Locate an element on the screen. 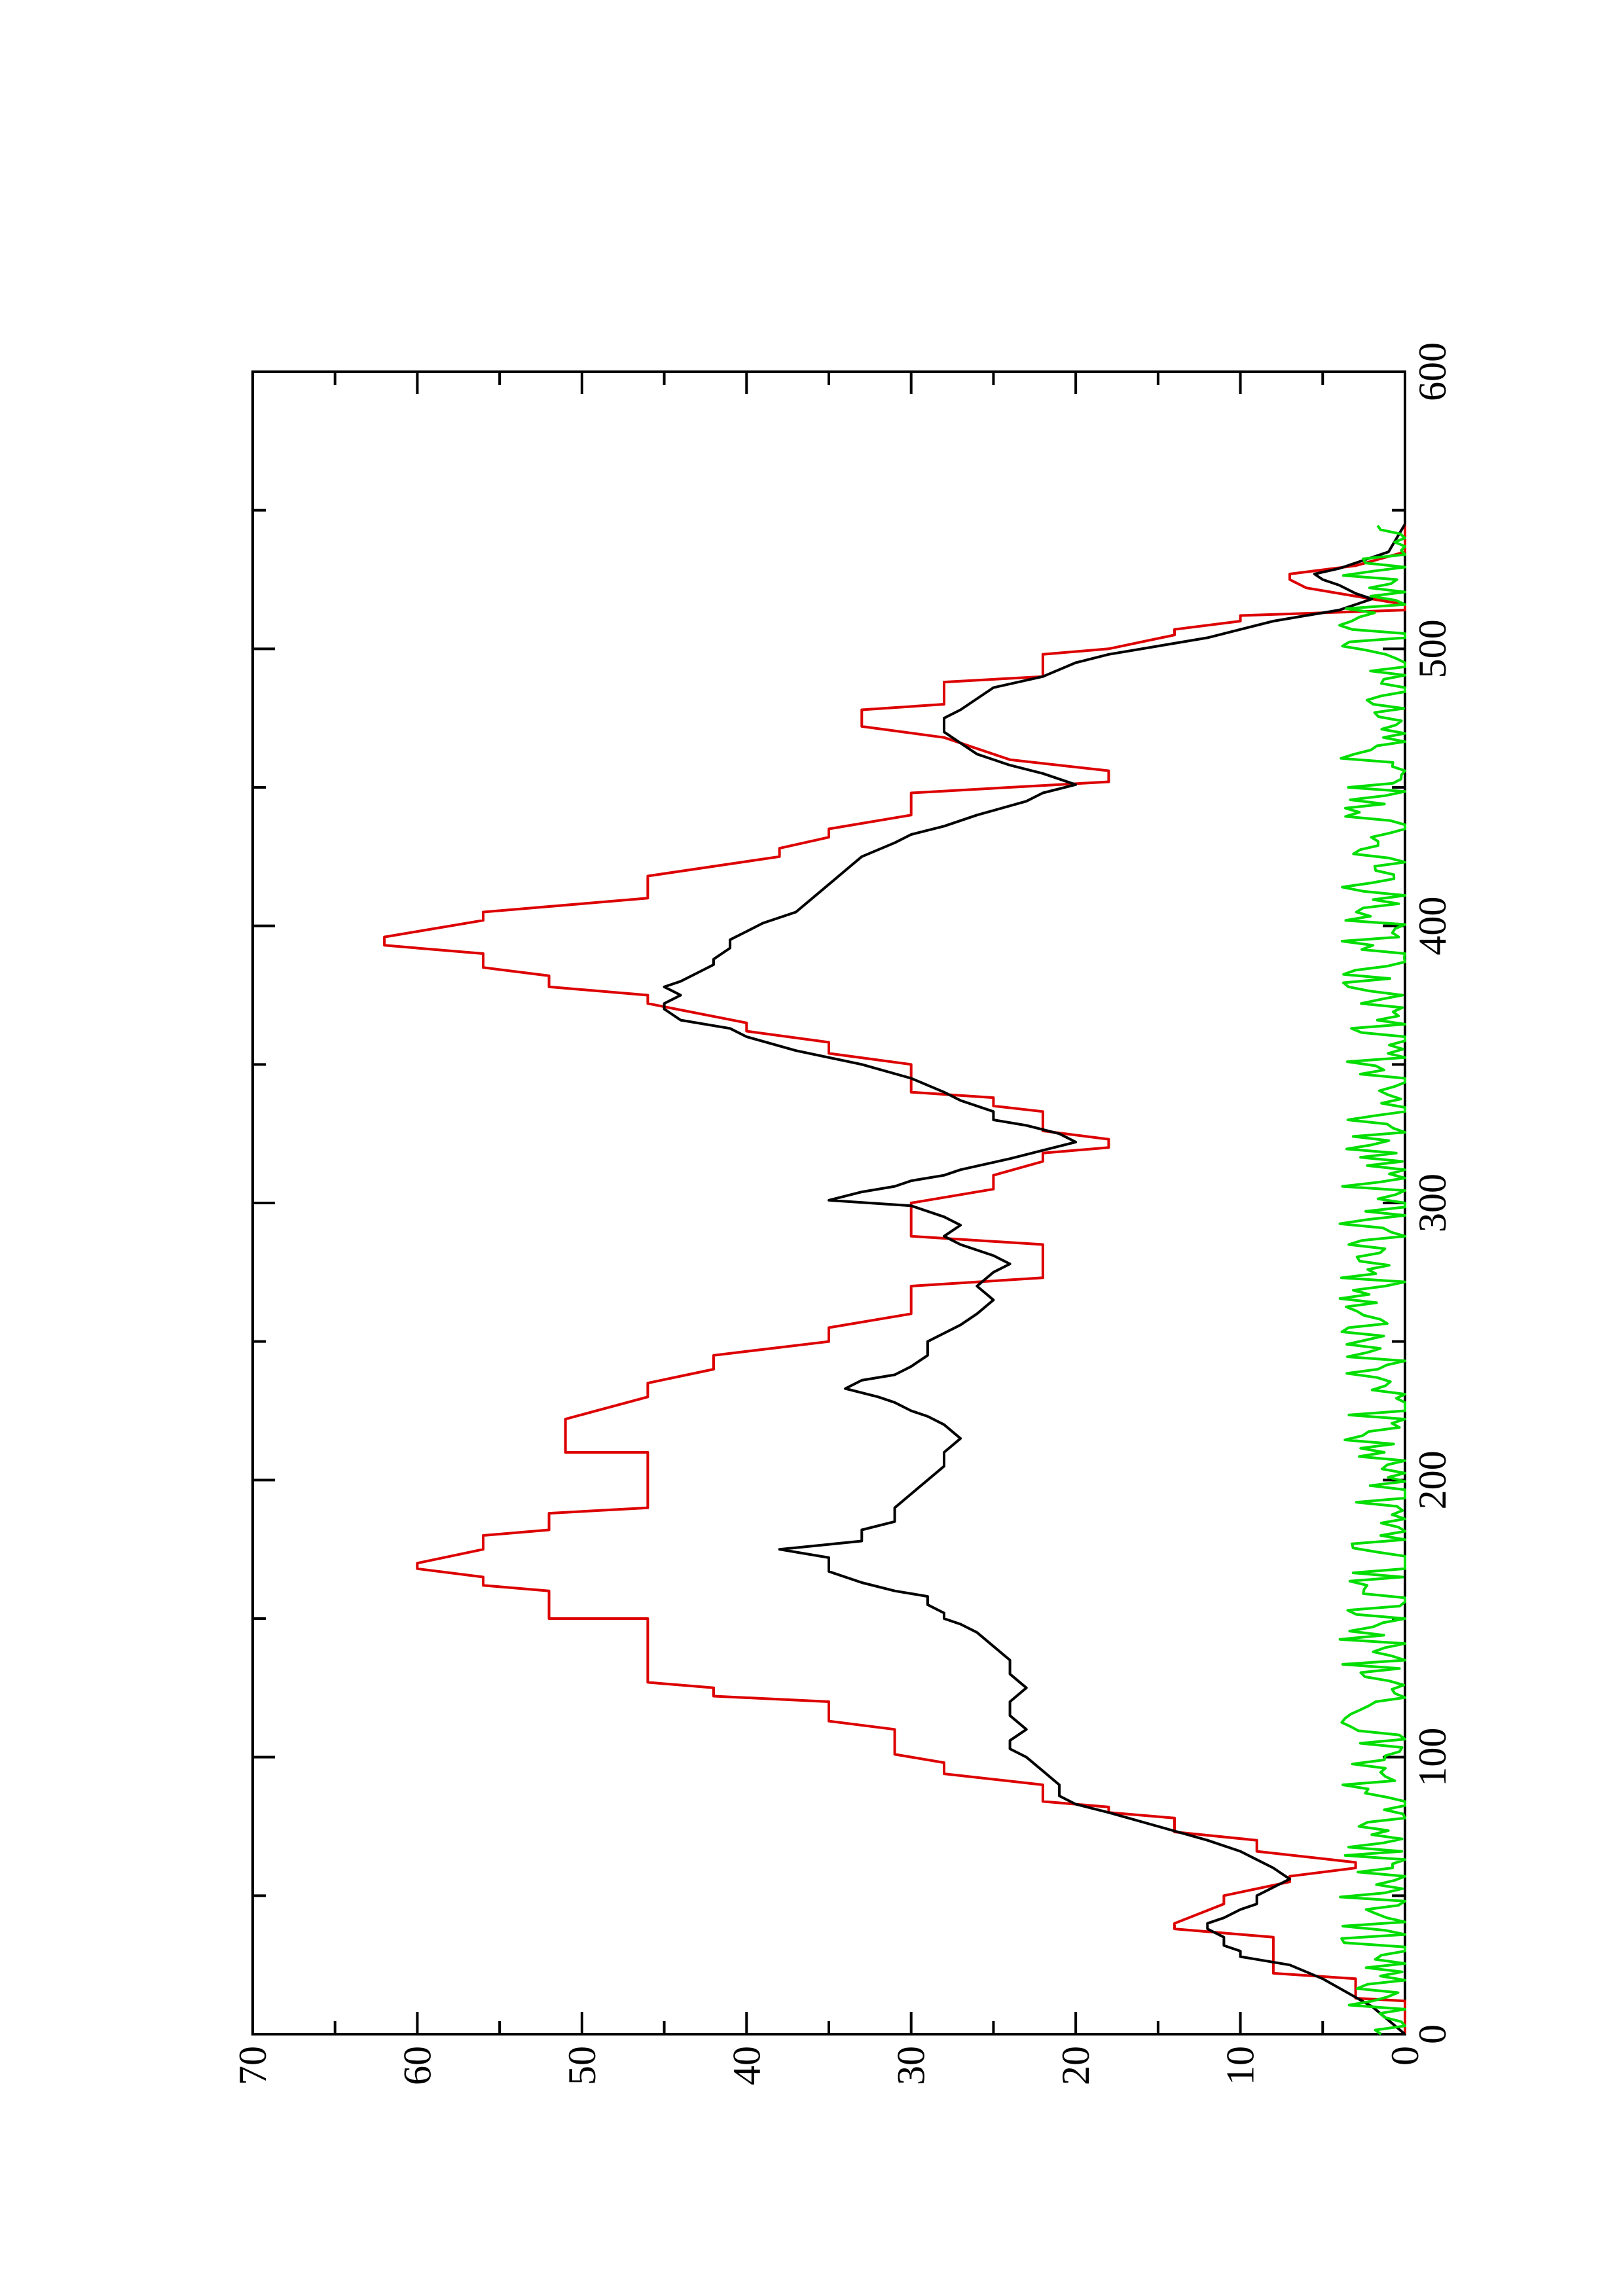  y-tick-label: 0 is located at coordinates (1405, 2056).